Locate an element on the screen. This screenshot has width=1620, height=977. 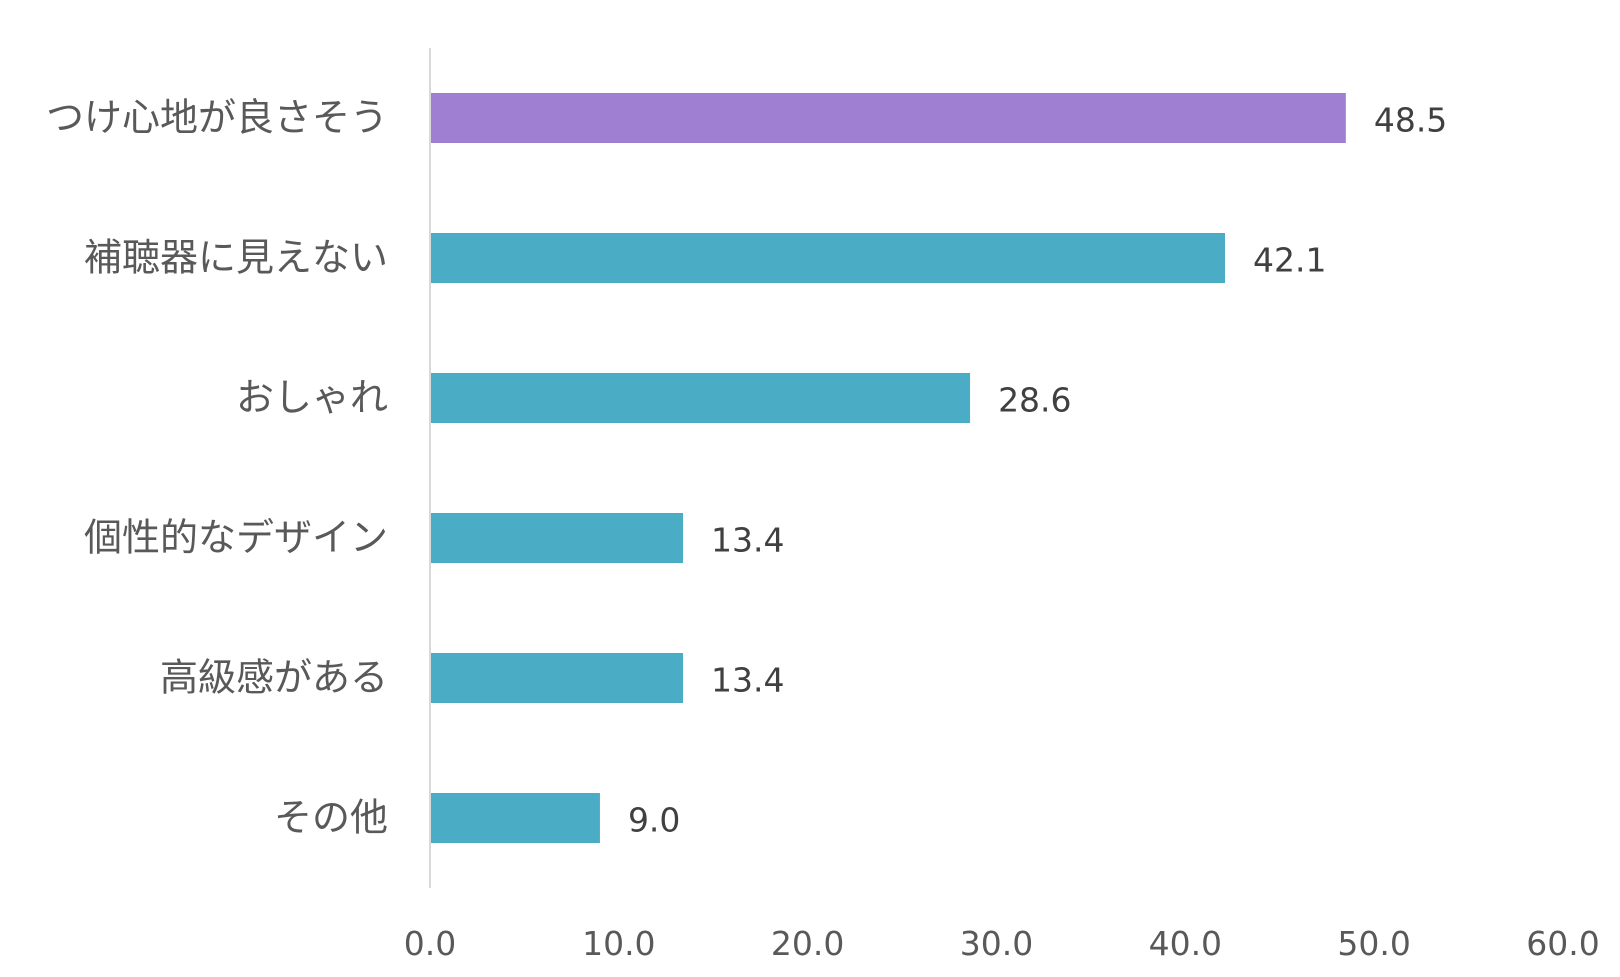
value-label-5: 13.4 is located at coordinates (747, 680).